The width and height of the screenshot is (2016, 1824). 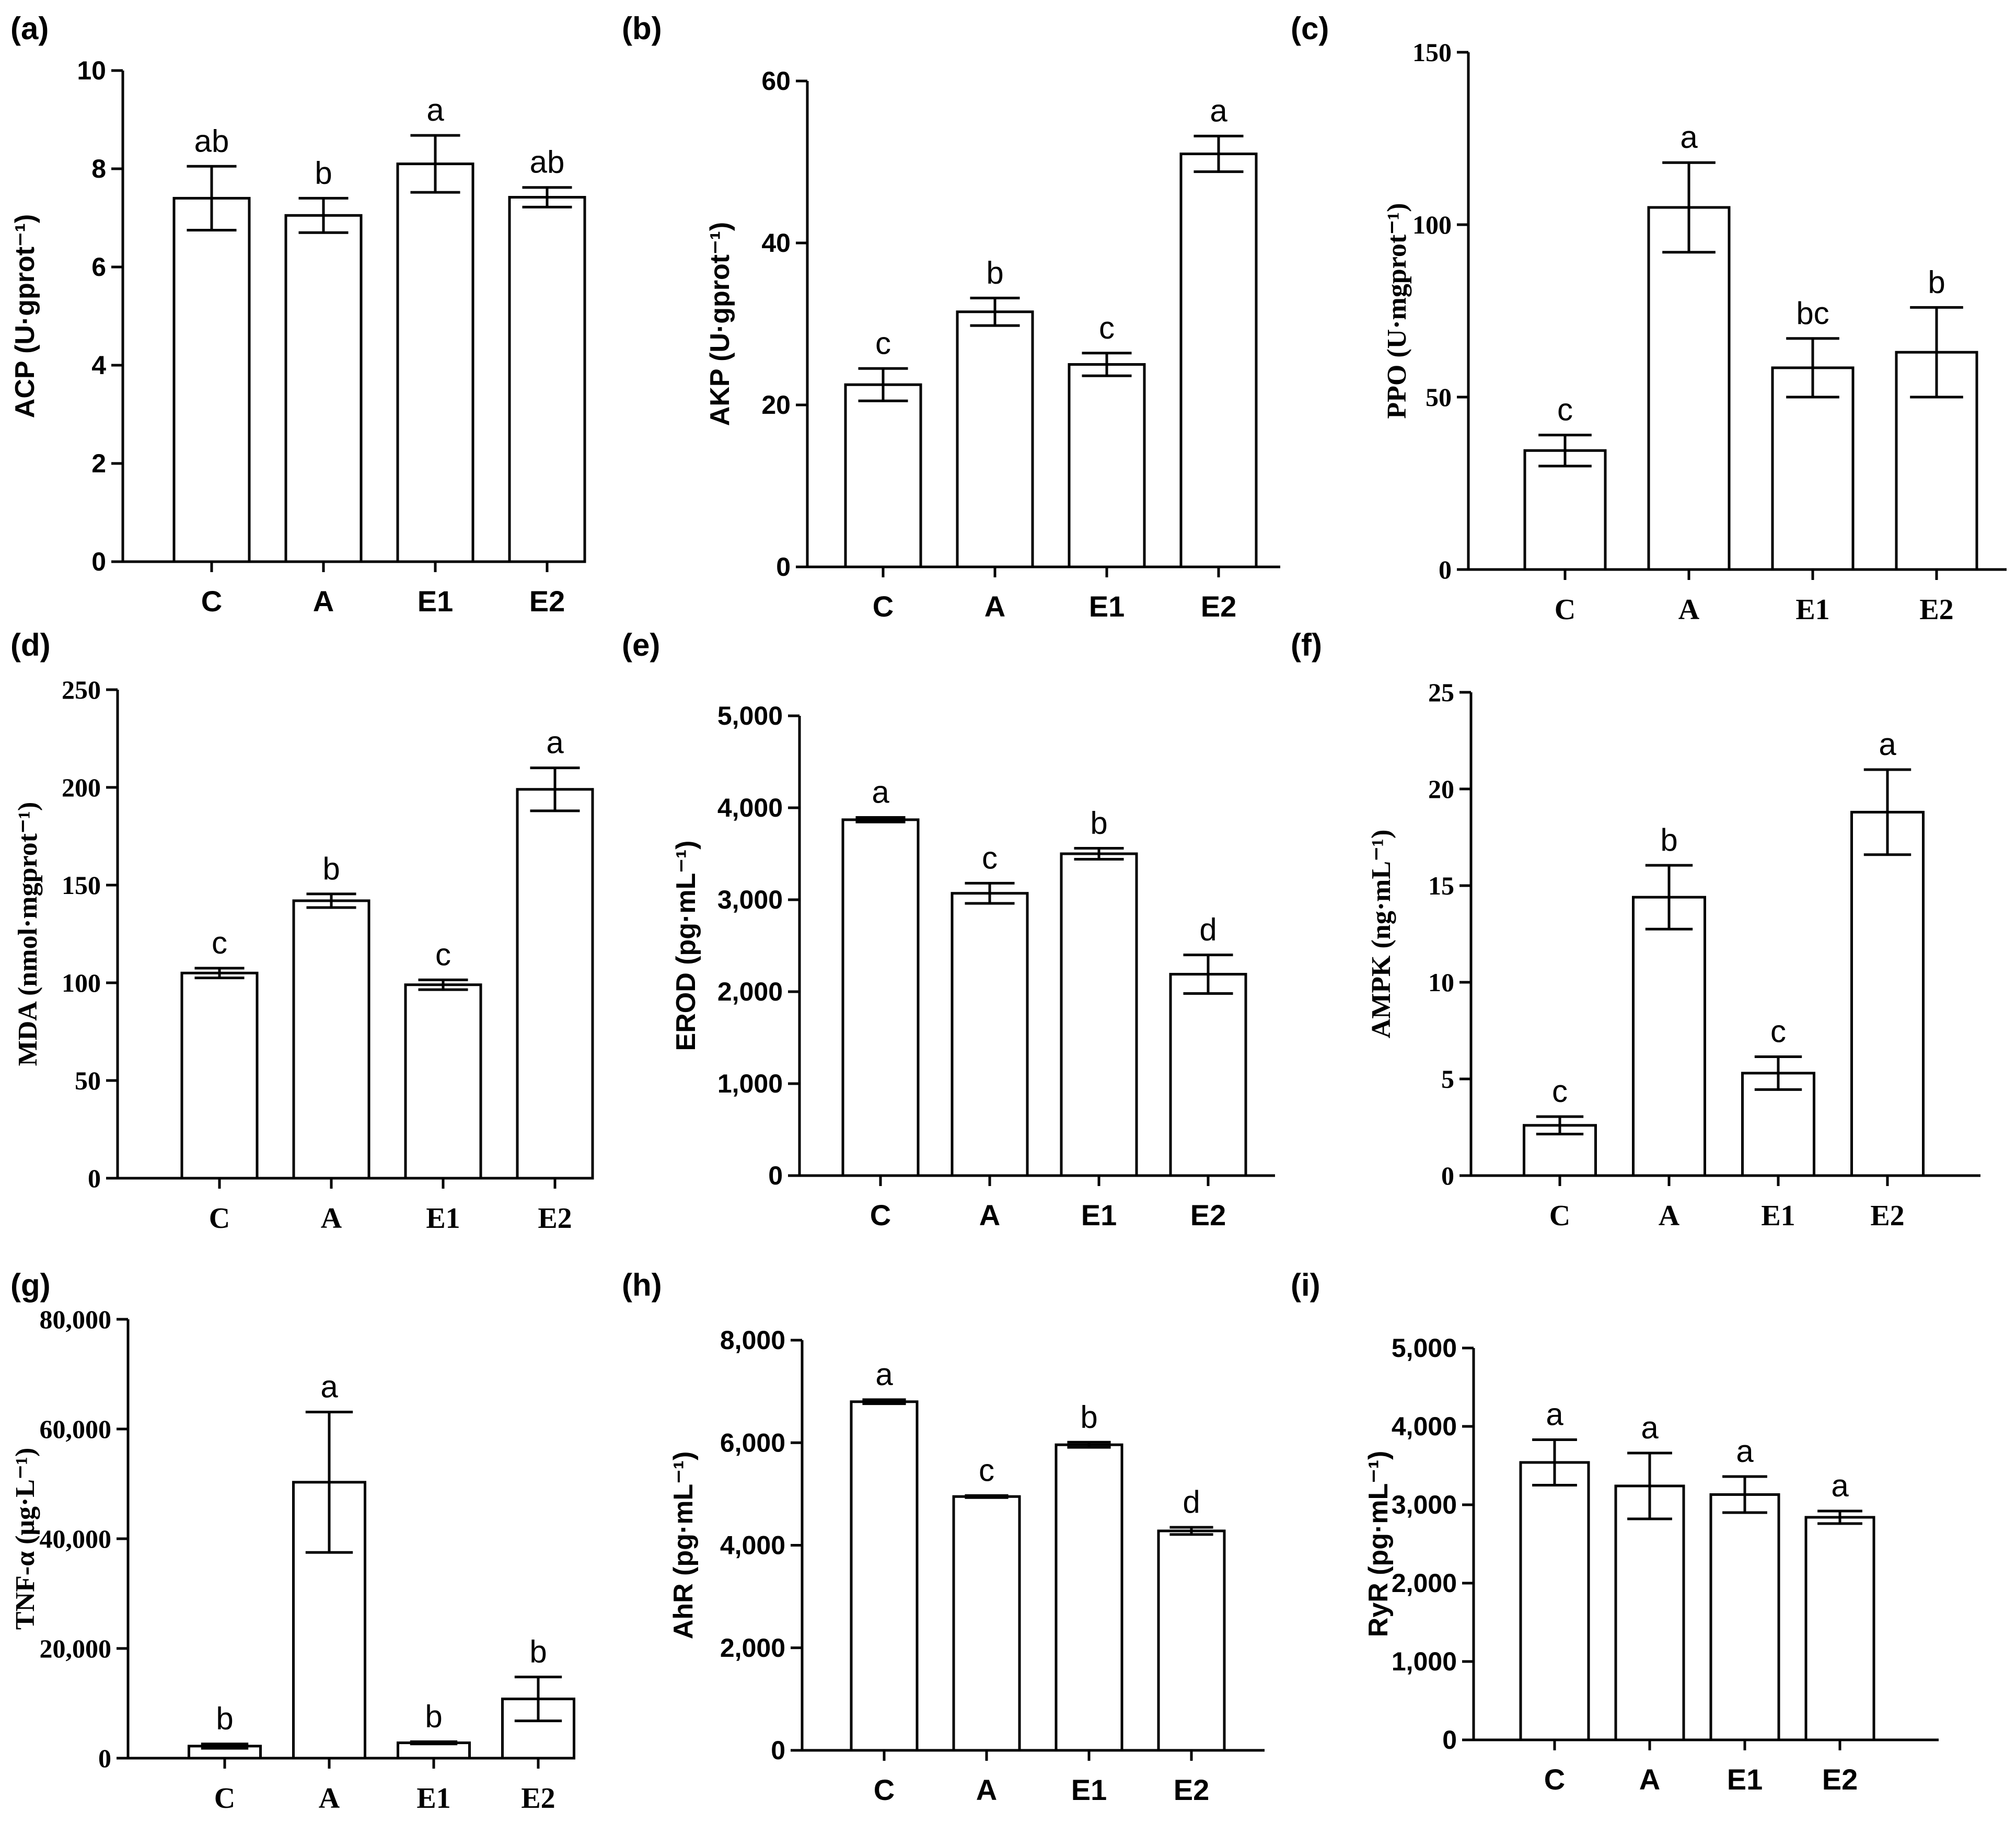 What do you see at coordinates (99, 168) in the screenshot?
I see `y-tick-label: 8` at bounding box center [99, 168].